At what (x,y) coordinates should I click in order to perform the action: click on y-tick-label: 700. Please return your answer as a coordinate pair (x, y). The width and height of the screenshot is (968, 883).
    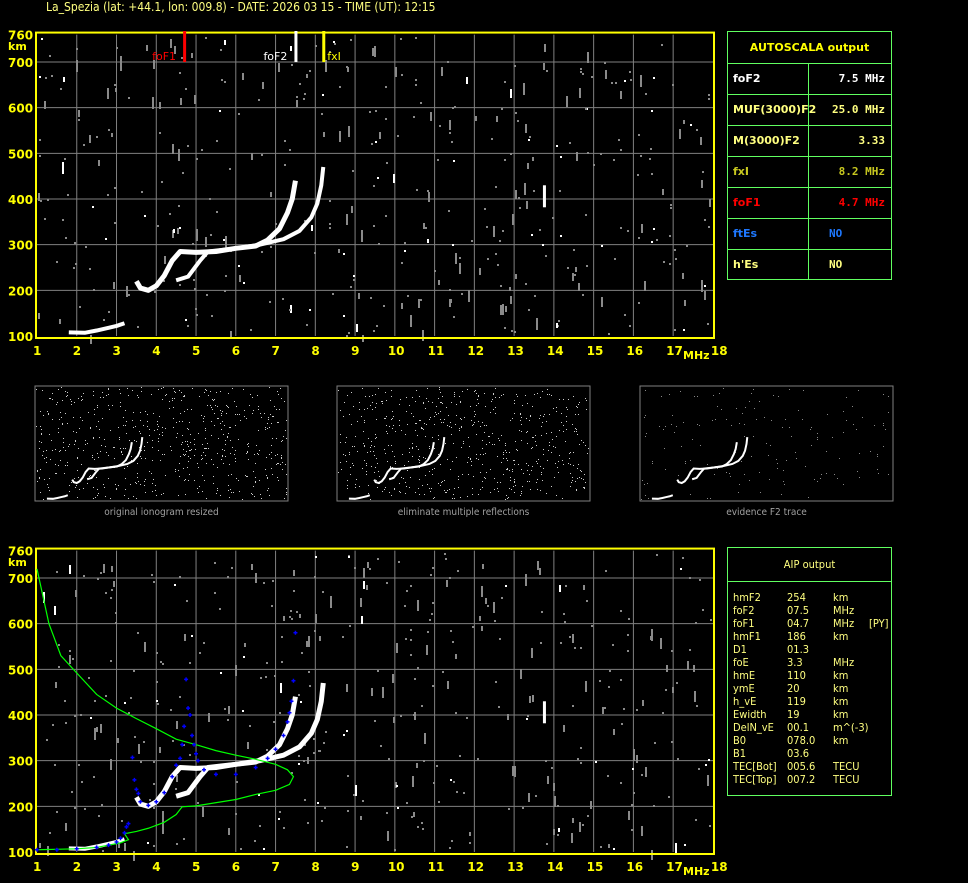
    Looking at the image, I should click on (20, 579).